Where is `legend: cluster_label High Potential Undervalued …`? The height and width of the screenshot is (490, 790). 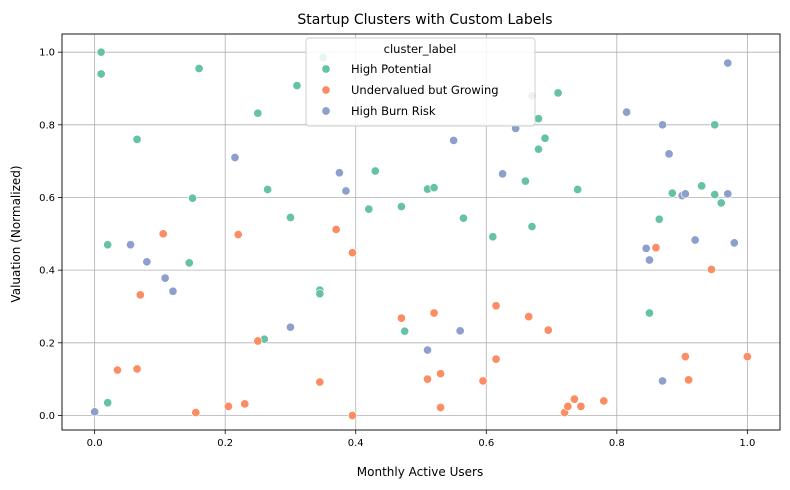
legend: cluster_label High Potential Undervalued … is located at coordinates (420, 82).